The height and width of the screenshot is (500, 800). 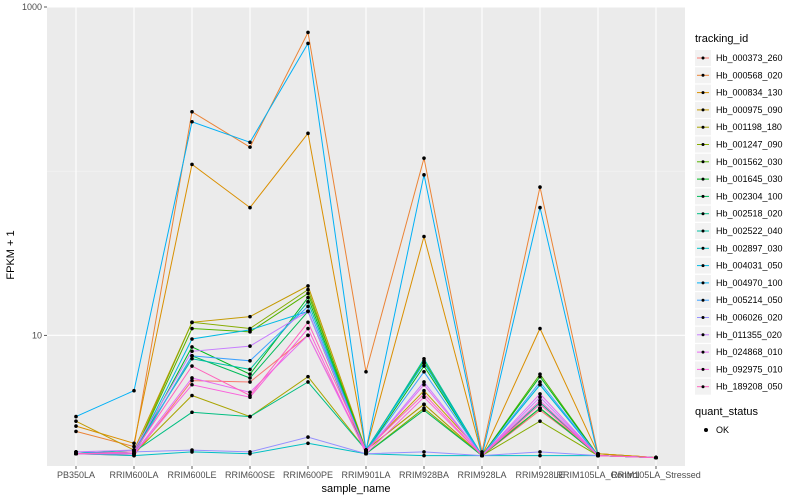 What do you see at coordinates (597, 475) in the screenshot?
I see `x-tick-label: RRIM105LA_Control` at bounding box center [597, 475].